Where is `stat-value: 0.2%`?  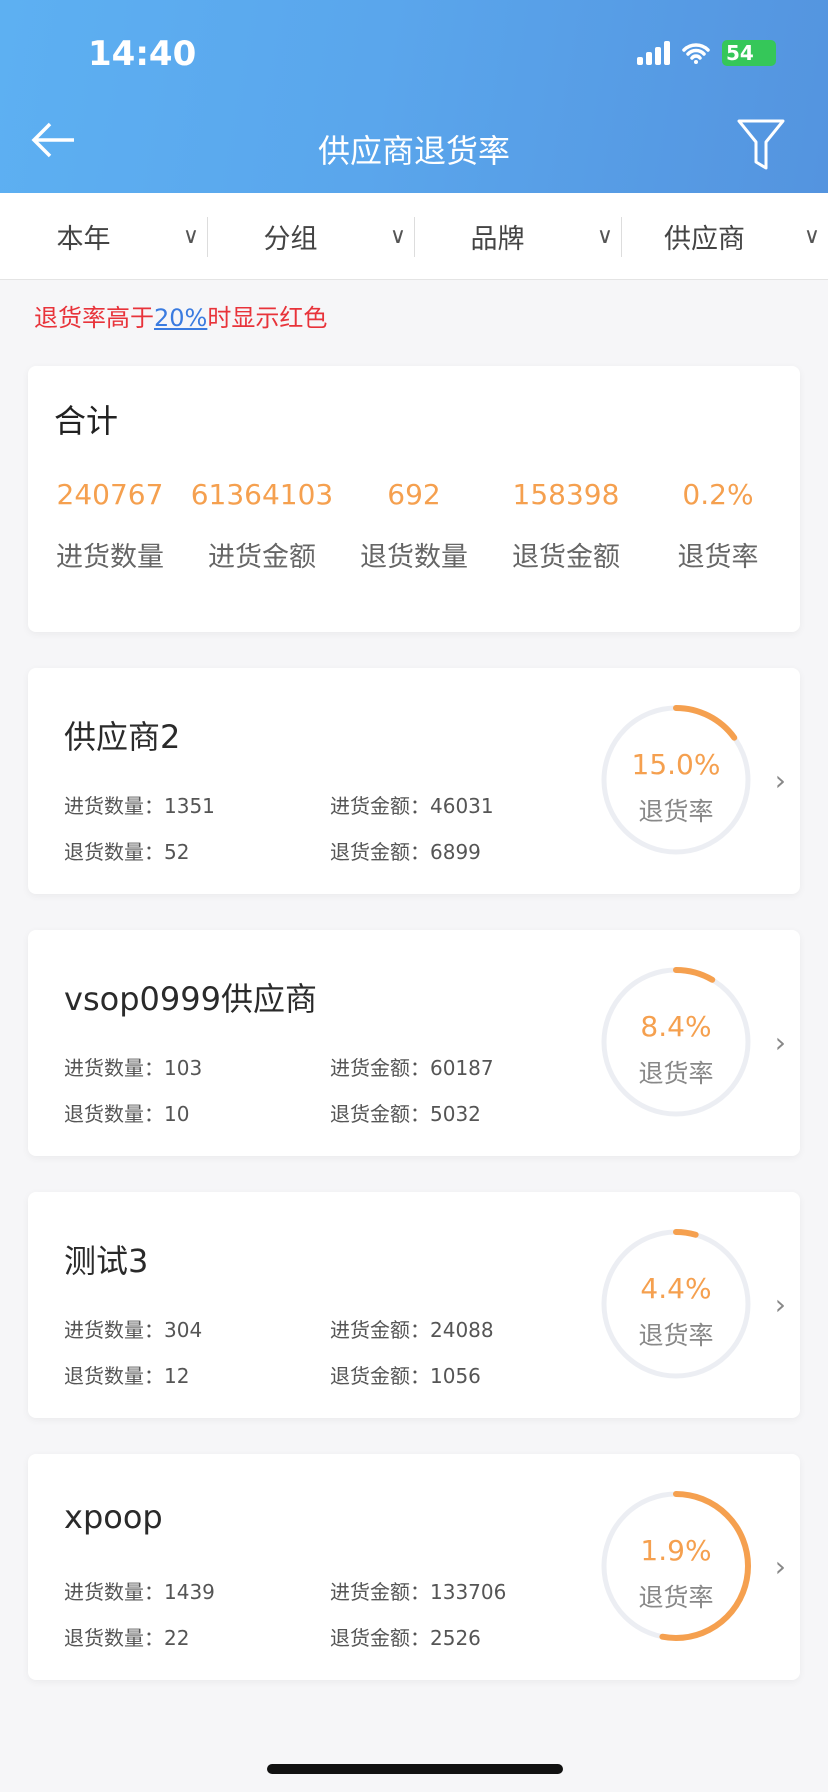
stat-value: 0.2% is located at coordinates (718, 494).